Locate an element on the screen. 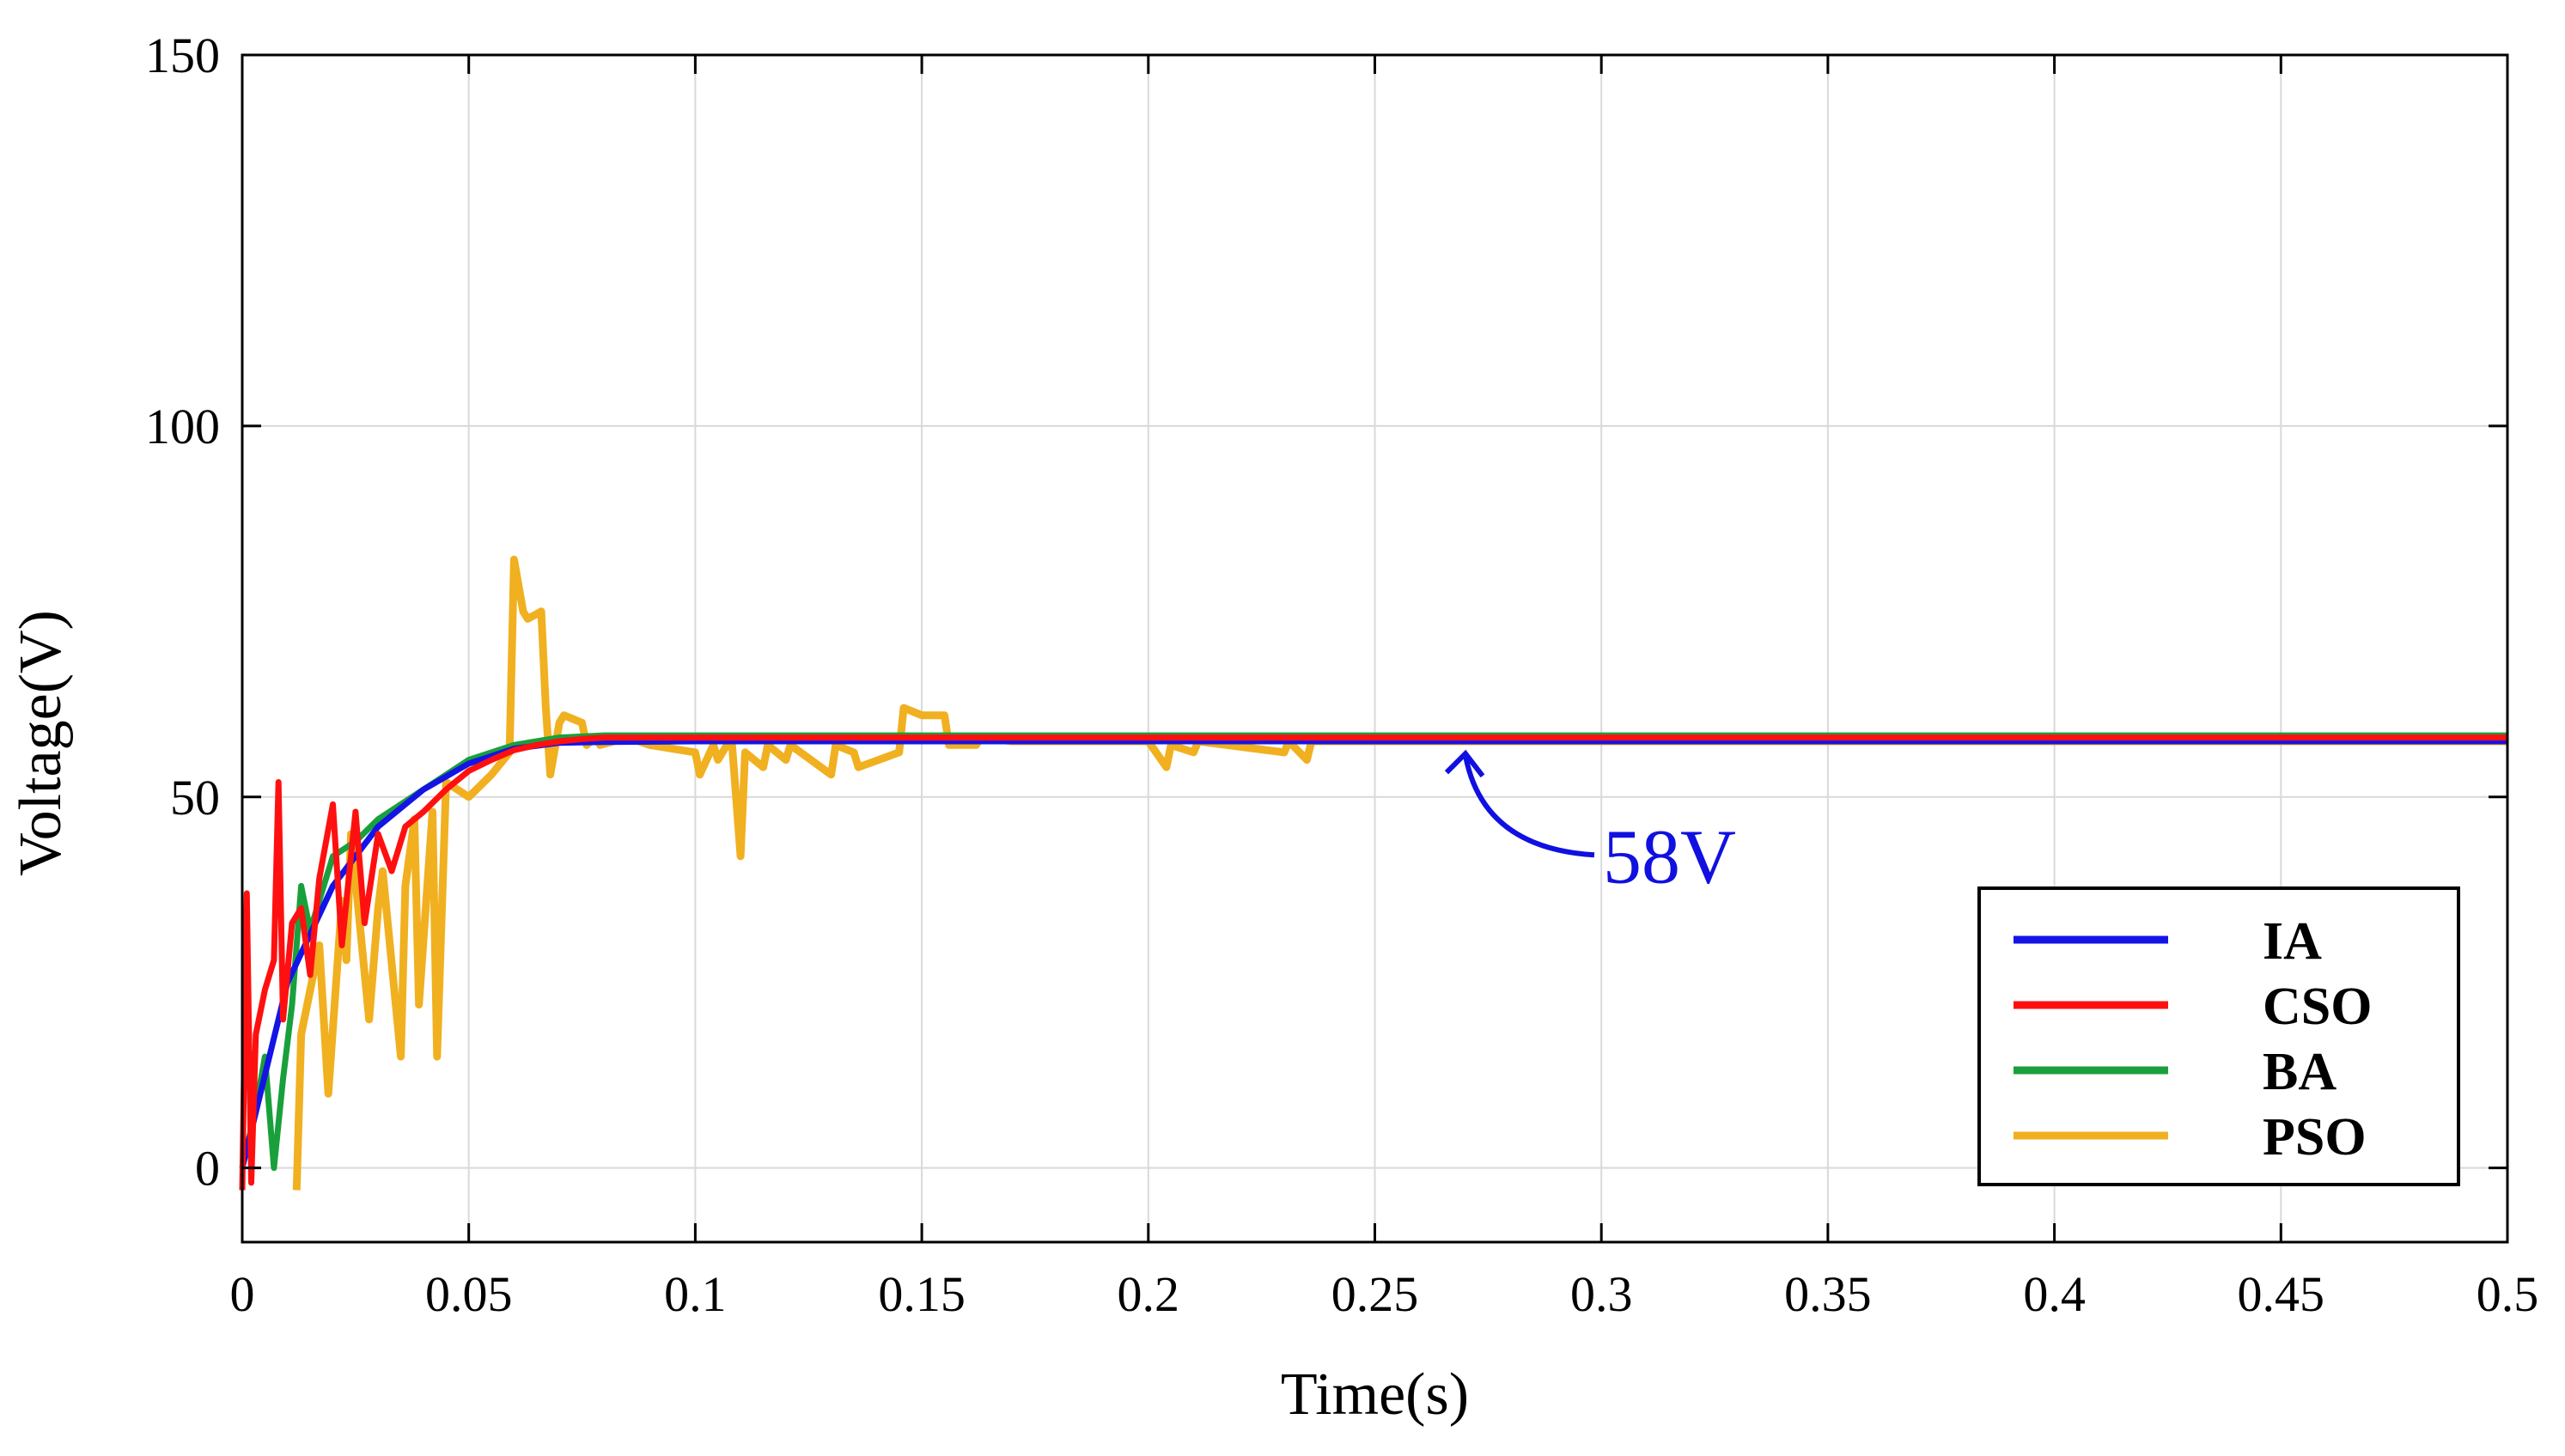  x-tick-label: 0.45 is located at coordinates (2281, 1294).